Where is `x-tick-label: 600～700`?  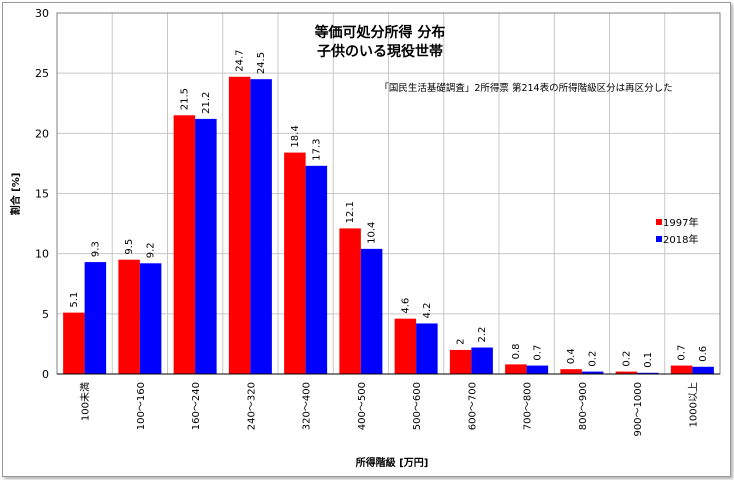 x-tick-label: 600～700 is located at coordinates (472, 406).